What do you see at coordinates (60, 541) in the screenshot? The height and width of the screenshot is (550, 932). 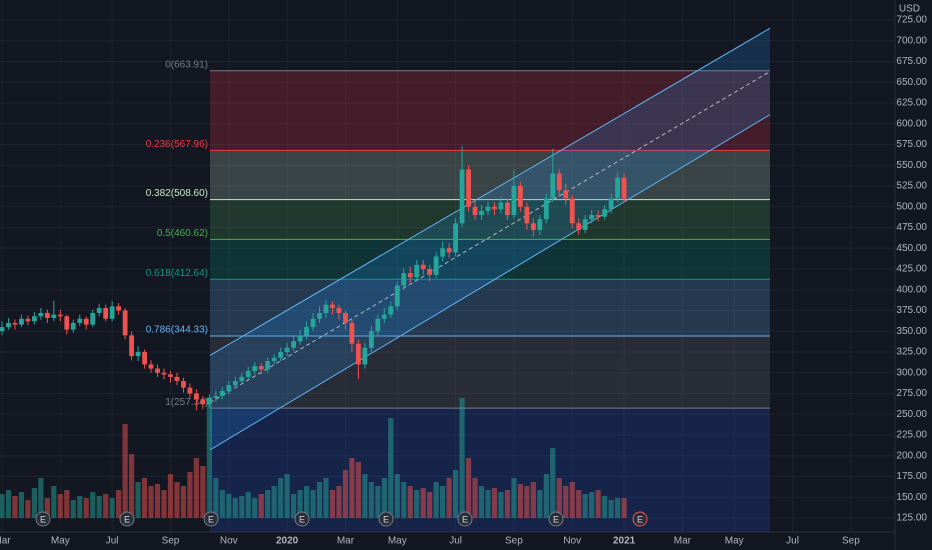 I see `x-tick-label: May` at bounding box center [60, 541].